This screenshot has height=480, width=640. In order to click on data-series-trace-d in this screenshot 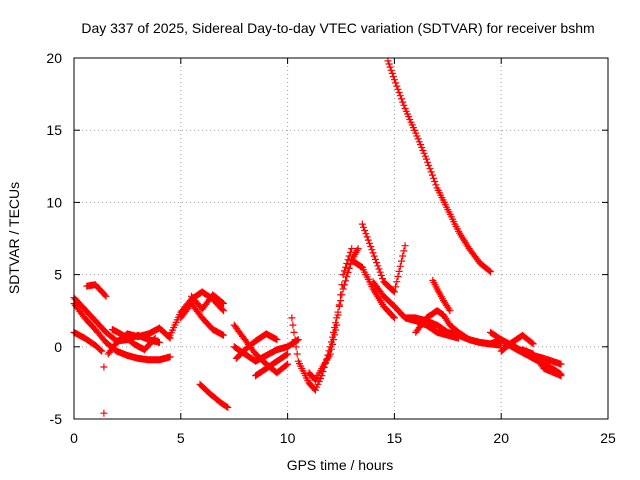, I will do `click(96, 290)`.